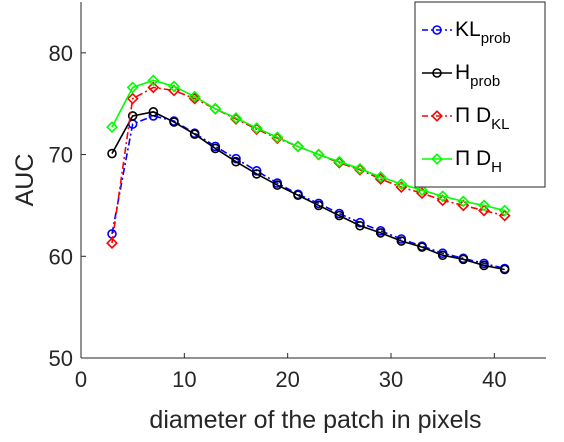 The width and height of the screenshot is (564, 442). I want to click on y-tick-label: 60, so click(61, 256).